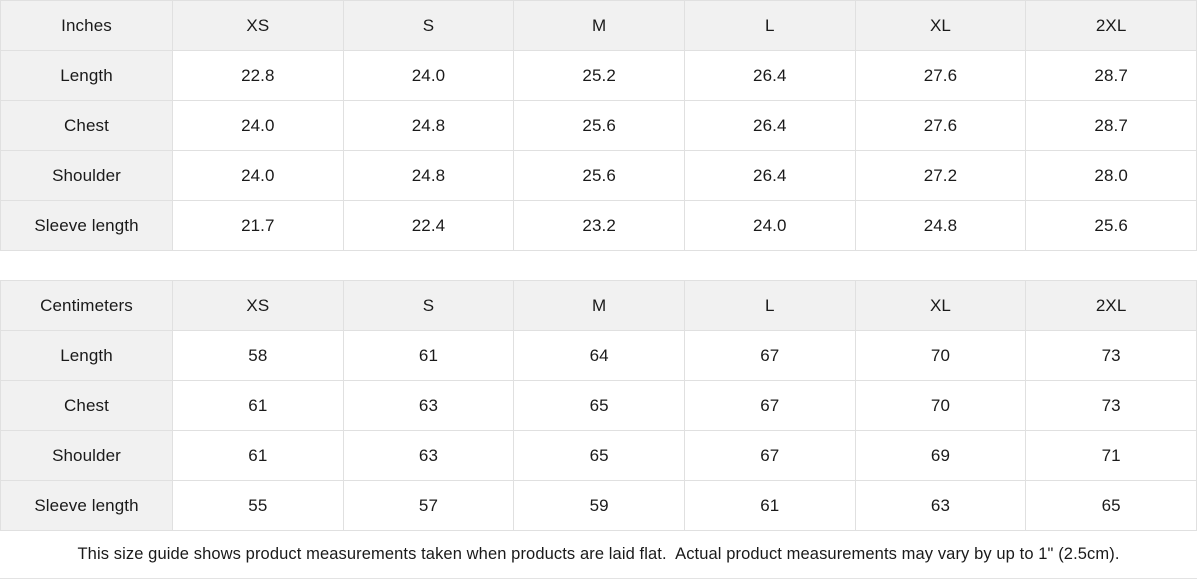  I want to click on unit-header-cell: Centimeters, so click(86, 305).